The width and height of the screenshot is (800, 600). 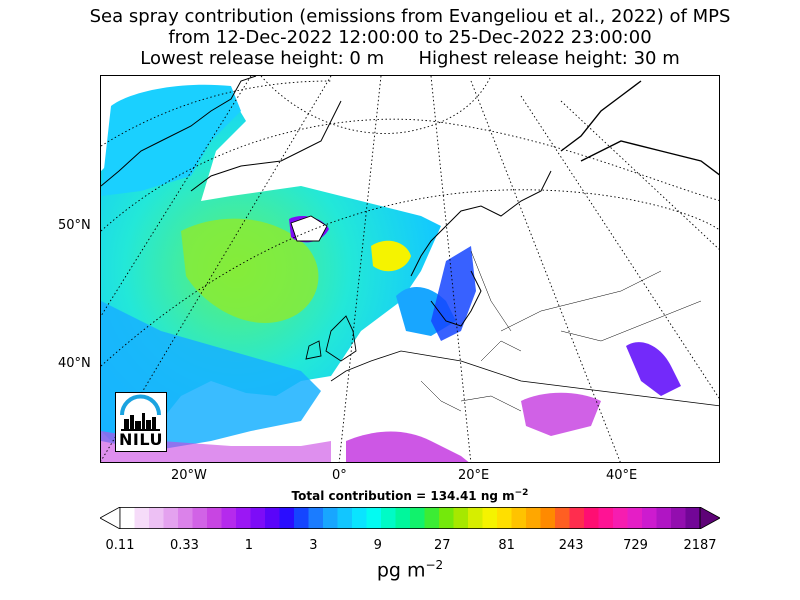 I want to click on lon-label-40e: 40°E, so click(x=622, y=475).